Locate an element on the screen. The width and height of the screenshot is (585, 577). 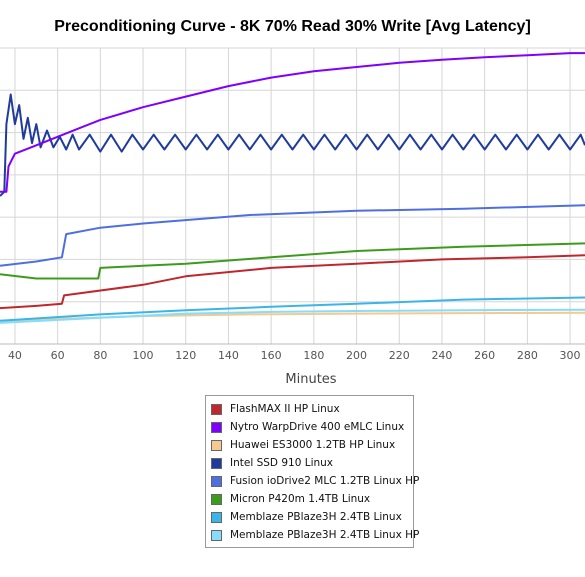
legend-label: Intel SSD 910 Linux is located at coordinates (282, 463).